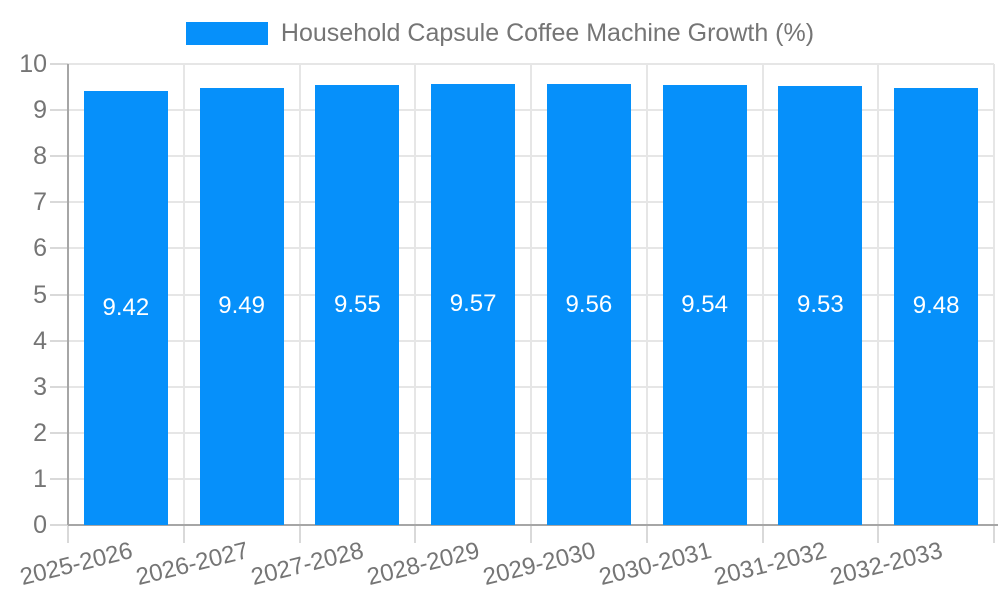  What do you see at coordinates (40, 478) in the screenshot?
I see `y-axis-label: 1` at bounding box center [40, 478].